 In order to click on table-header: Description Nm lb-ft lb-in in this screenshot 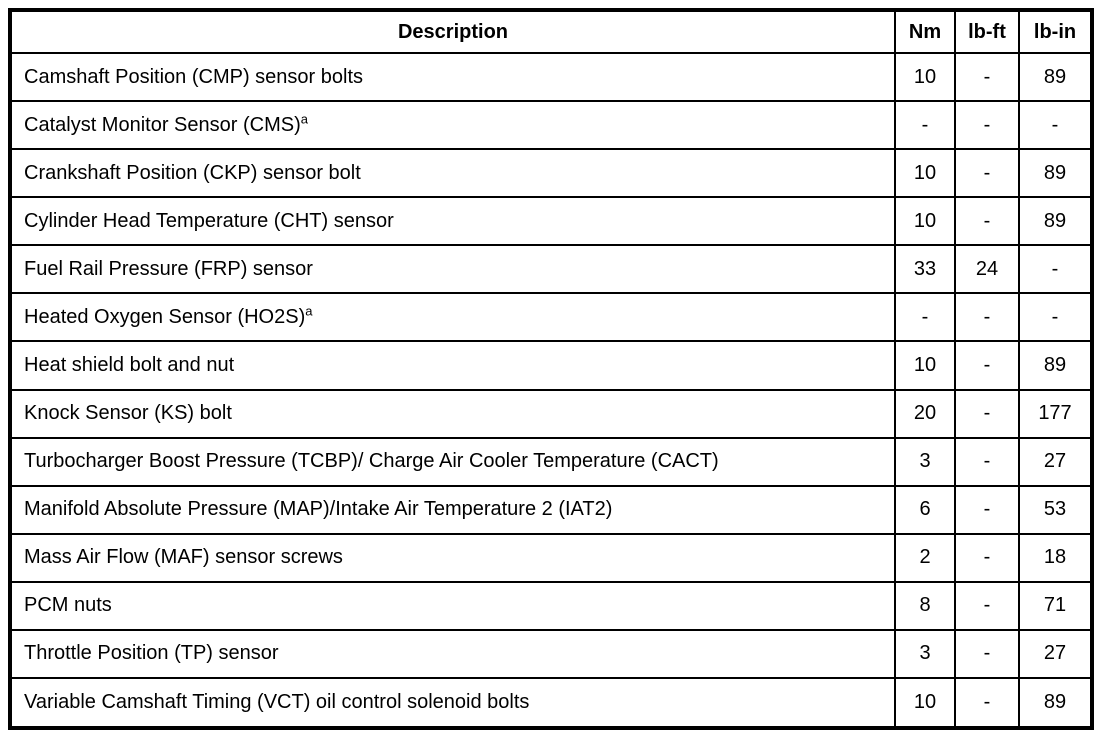, I will do `click(551, 31)`.